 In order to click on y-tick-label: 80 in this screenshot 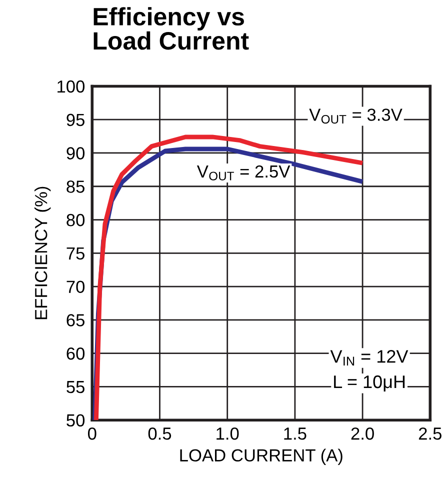, I will do `click(75, 220)`.